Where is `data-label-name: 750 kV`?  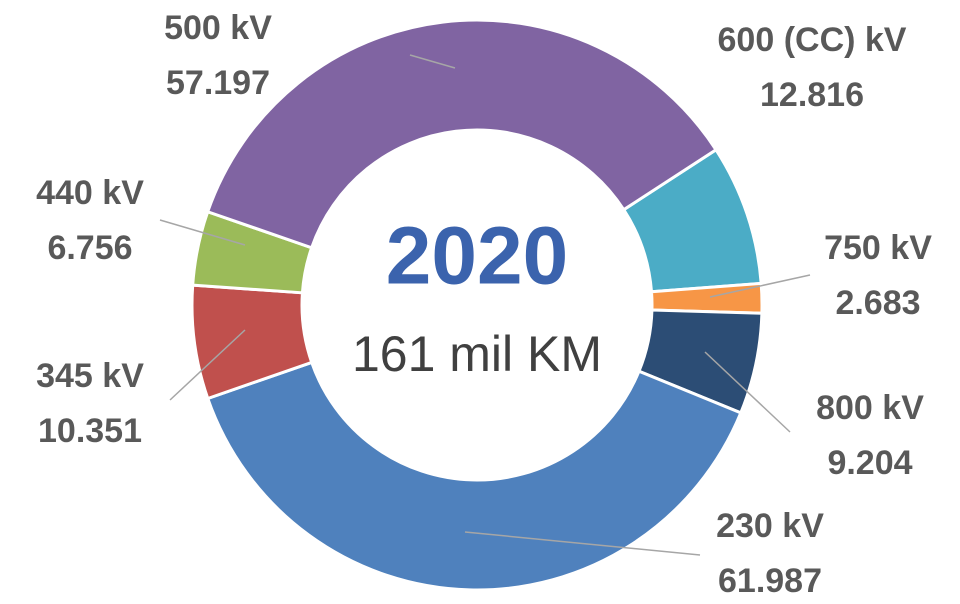 data-label-name: 750 kV is located at coordinates (878, 248).